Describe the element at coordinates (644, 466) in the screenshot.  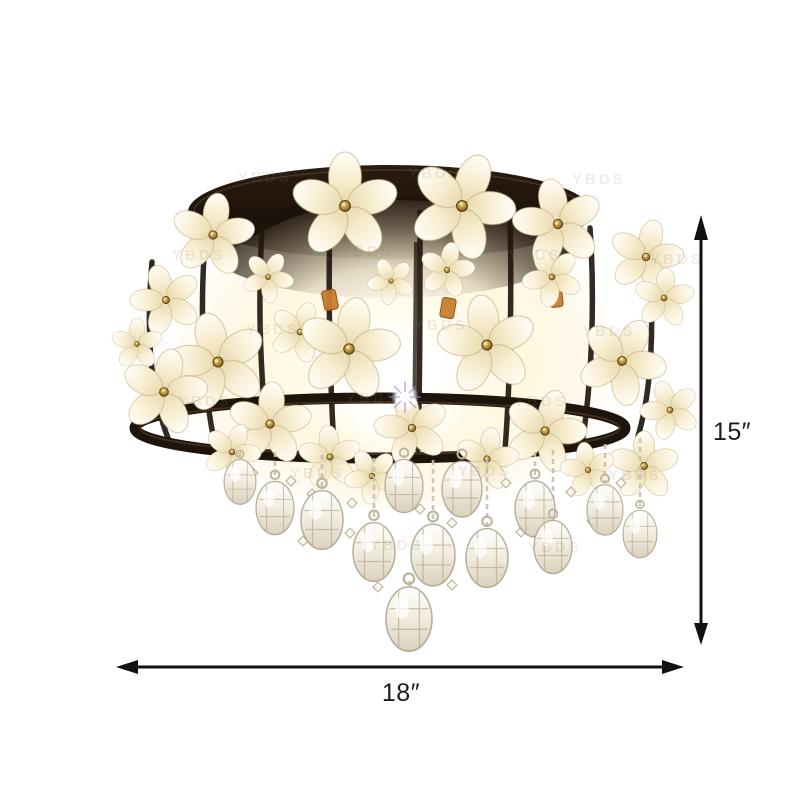
I see `flower` at that location.